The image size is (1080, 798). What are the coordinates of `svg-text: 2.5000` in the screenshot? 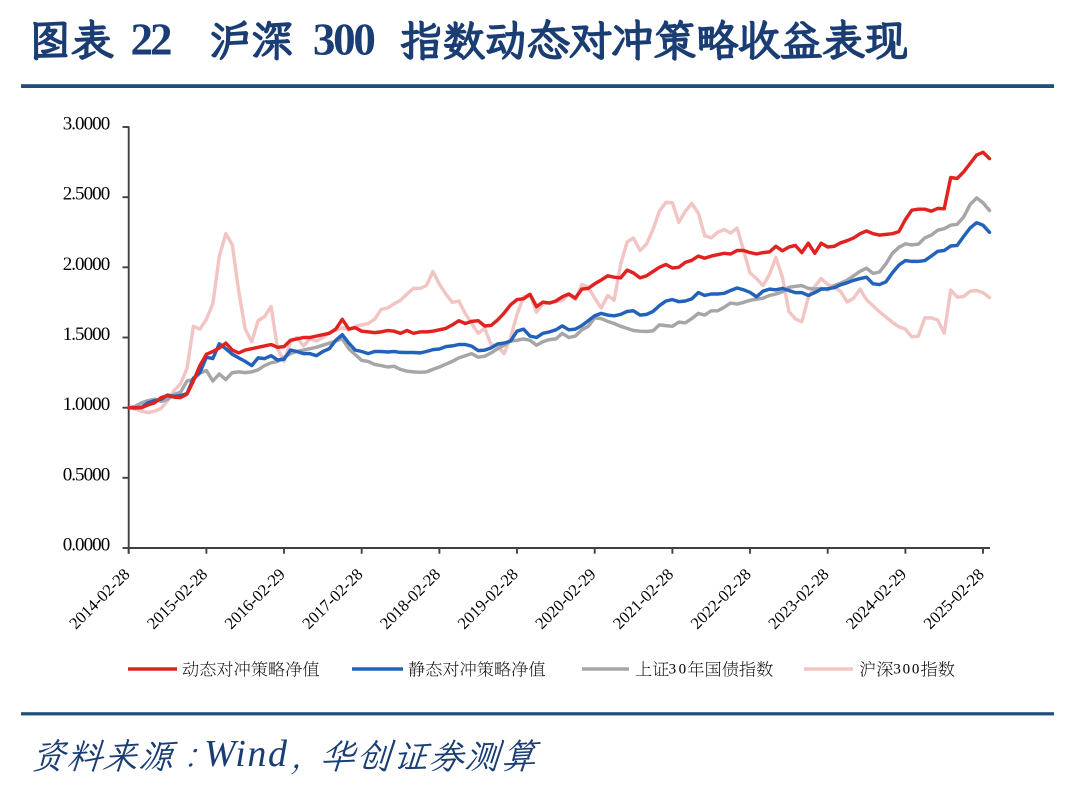 It's located at (87, 194).